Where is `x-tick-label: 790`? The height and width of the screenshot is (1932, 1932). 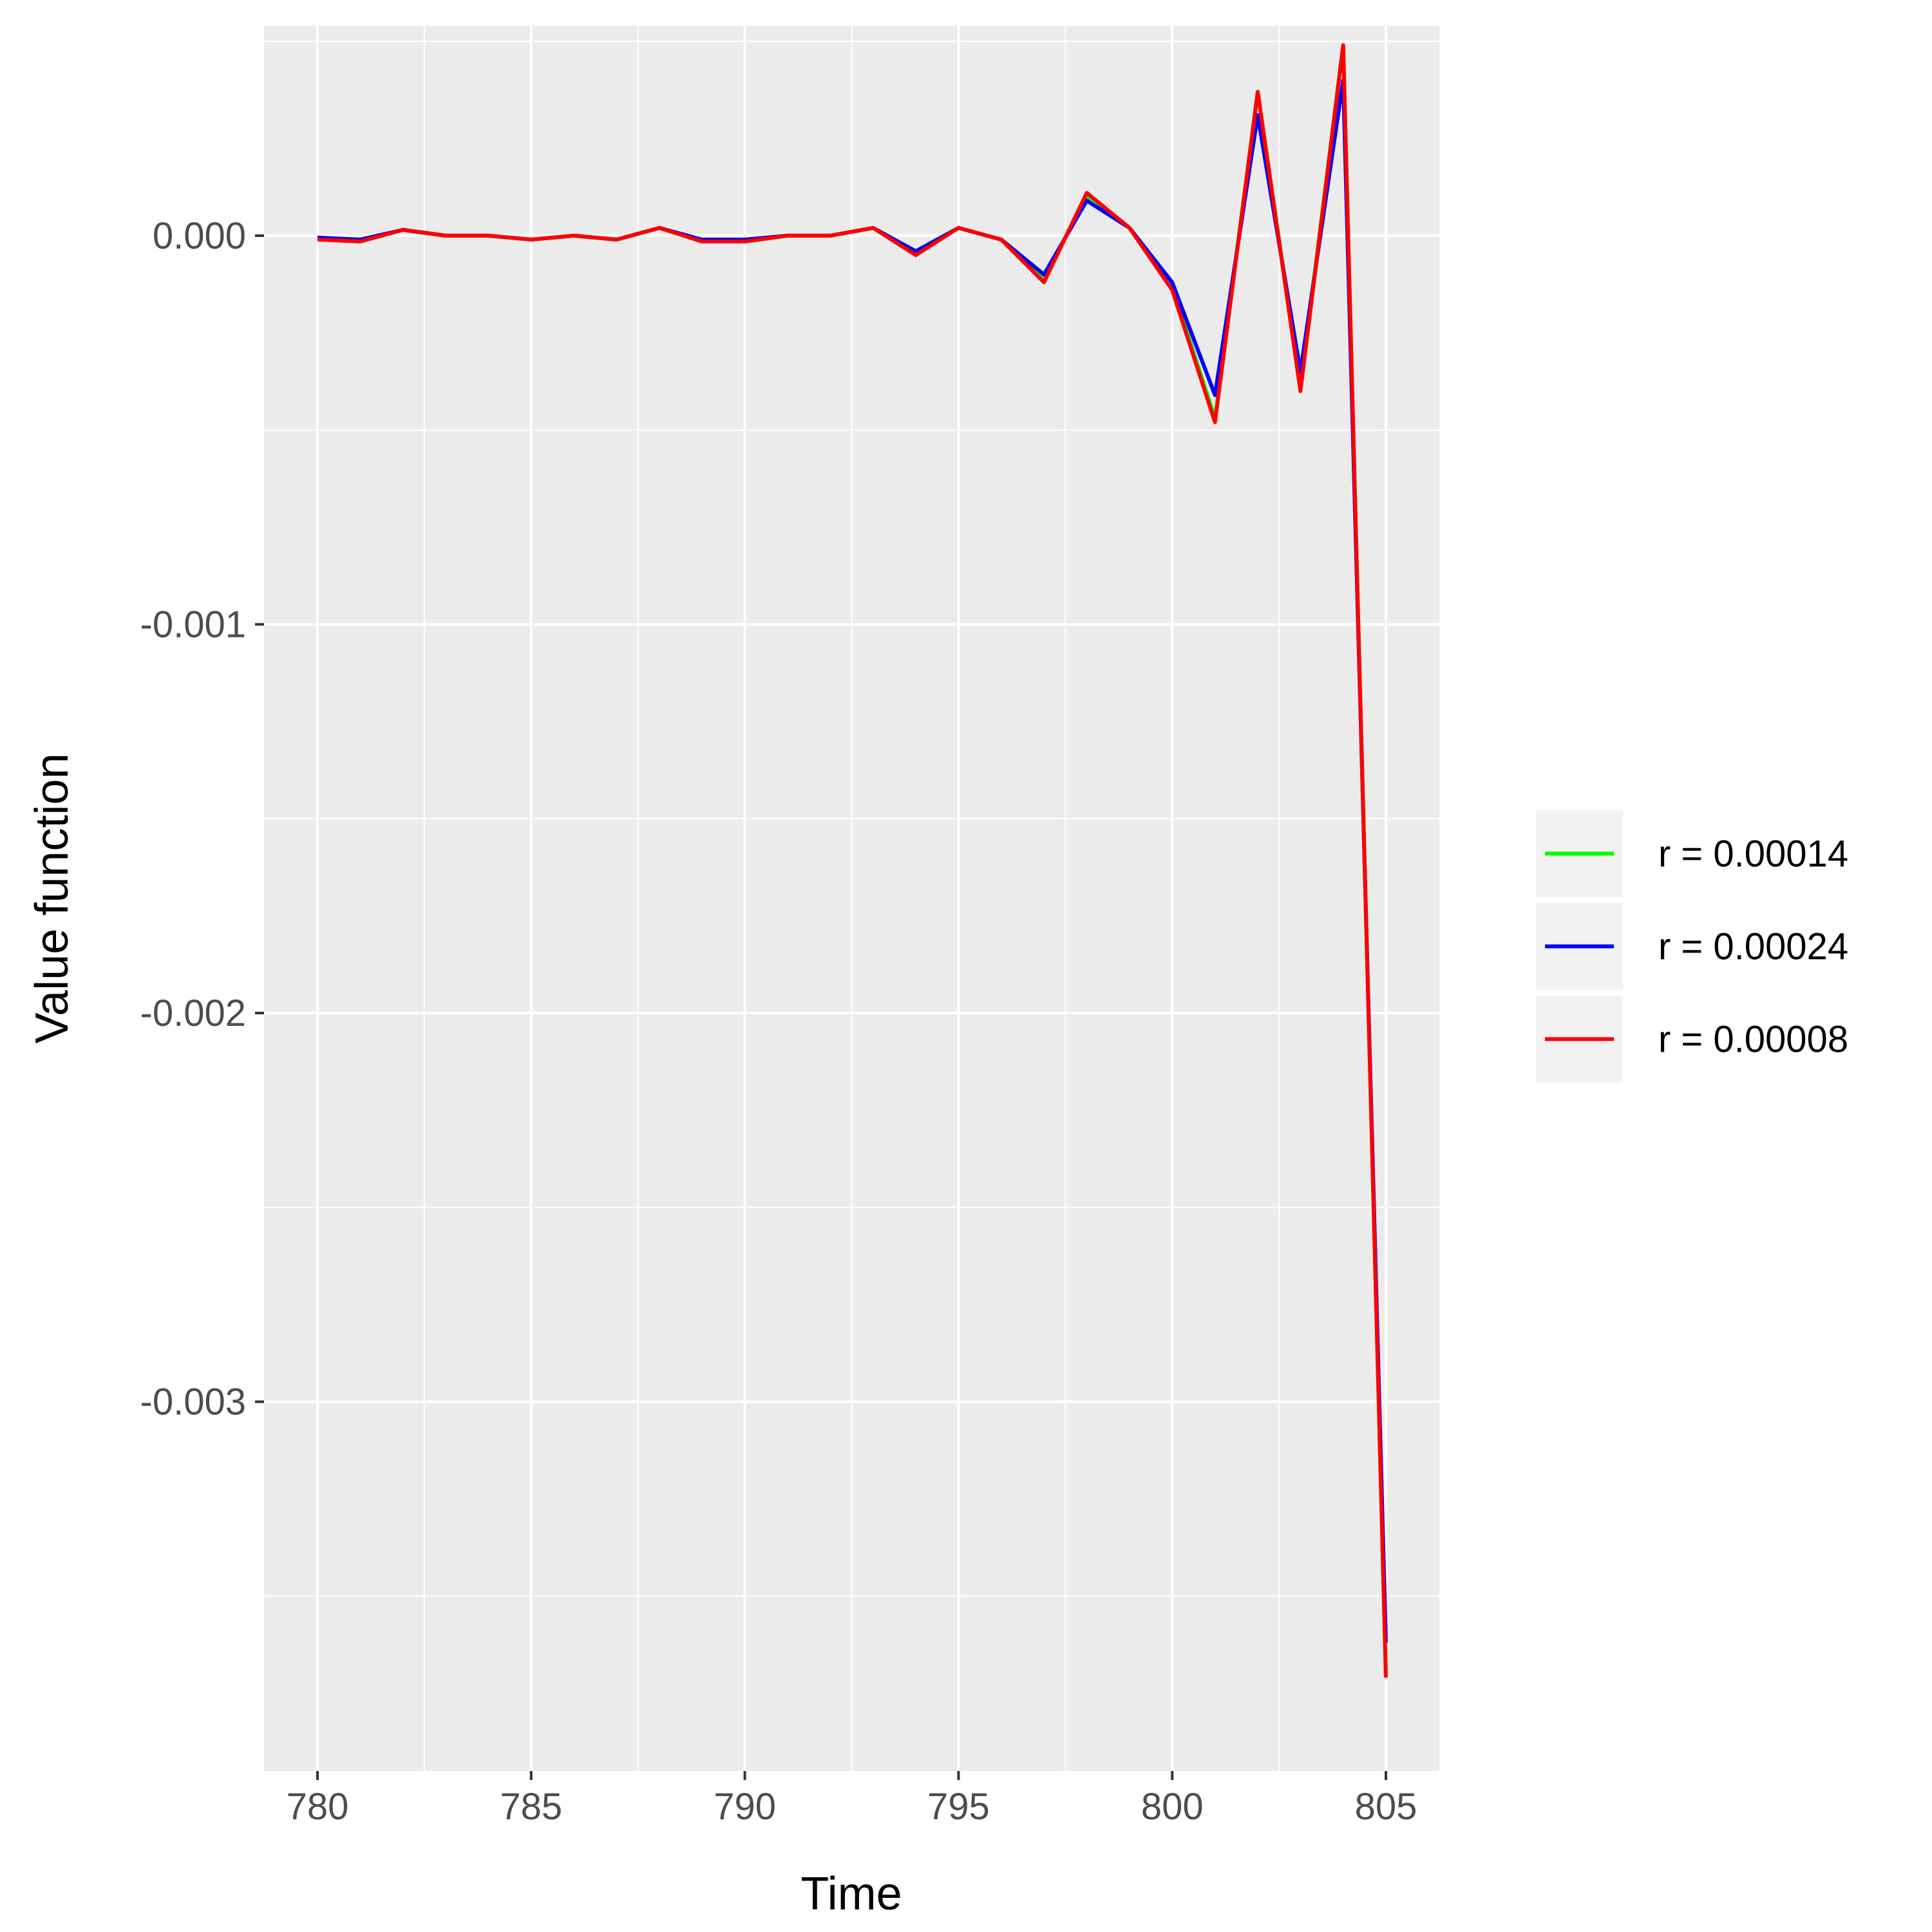
x-tick-label: 790 is located at coordinates (745, 1807).